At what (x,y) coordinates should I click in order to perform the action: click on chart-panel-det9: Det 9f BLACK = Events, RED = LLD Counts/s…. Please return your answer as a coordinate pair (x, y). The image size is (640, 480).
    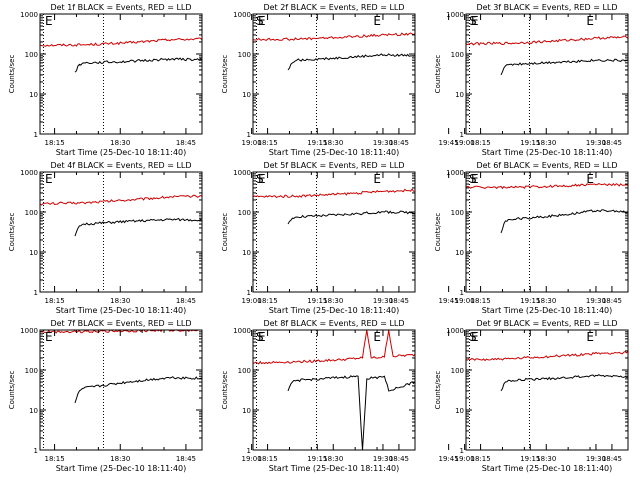
    Looking at the image, I should click on (531, 396).